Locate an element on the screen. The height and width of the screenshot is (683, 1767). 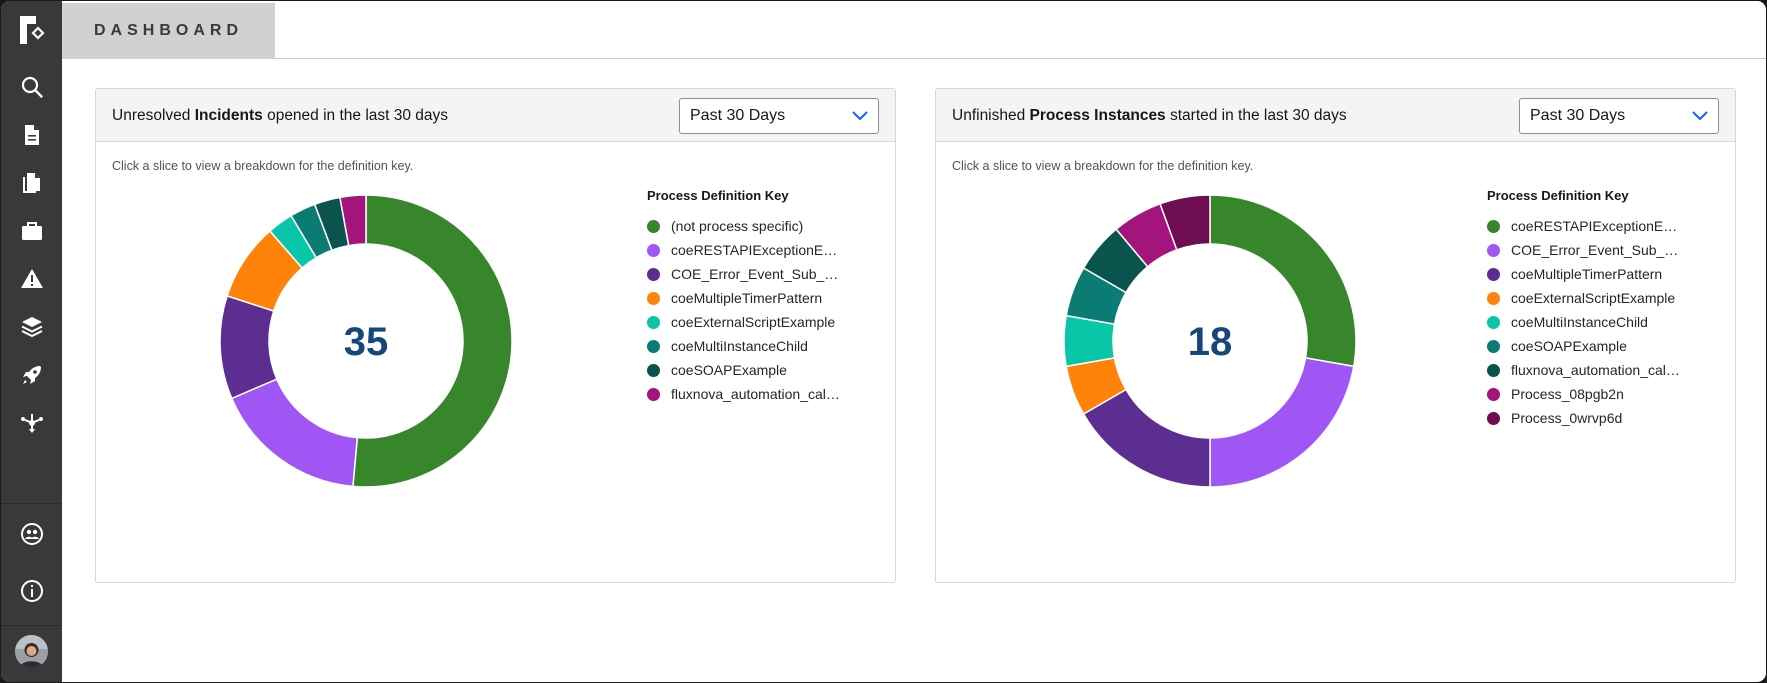
sidebar-item-layers is located at coordinates (31, 327).